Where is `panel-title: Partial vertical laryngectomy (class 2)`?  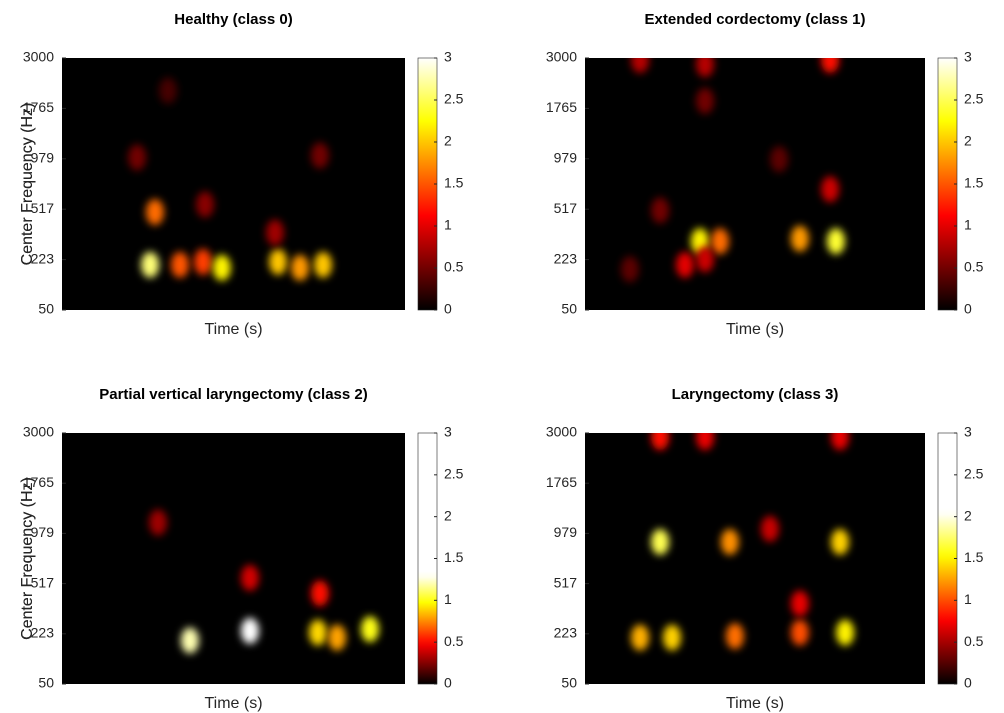
panel-title: Partial vertical laryngectomy (class 2) is located at coordinates (233, 394).